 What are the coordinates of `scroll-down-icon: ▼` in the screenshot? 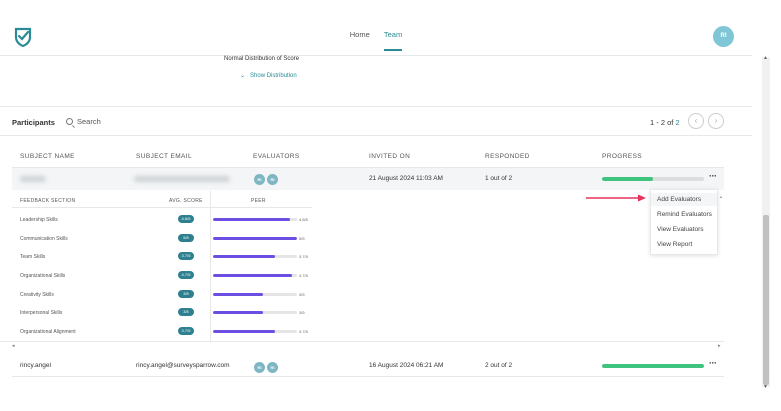 It's located at (765, 387).